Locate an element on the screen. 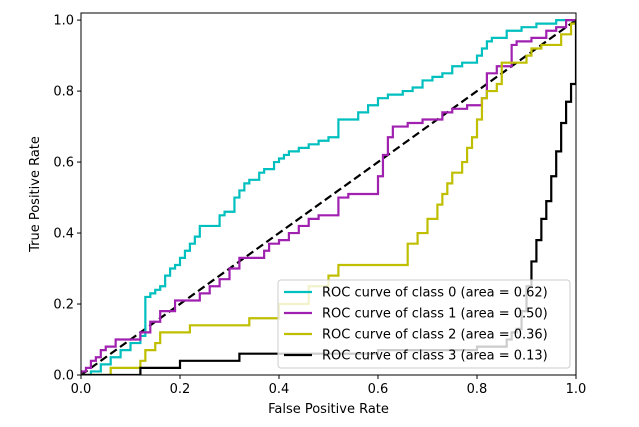 The image size is (639, 427). legend-entry-class-0: ROC curve of class 0 (area = 0.62) is located at coordinates (435, 293).